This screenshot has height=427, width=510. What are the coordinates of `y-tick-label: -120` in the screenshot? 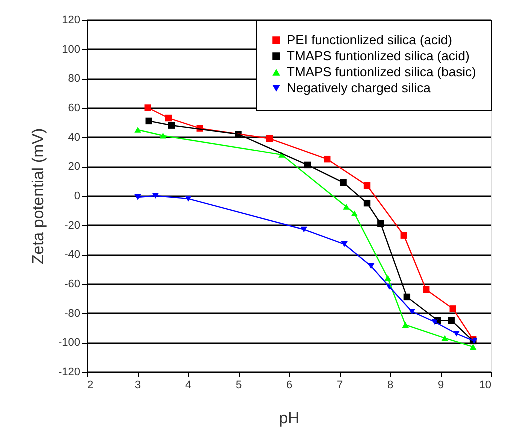 It's located at (69, 372).